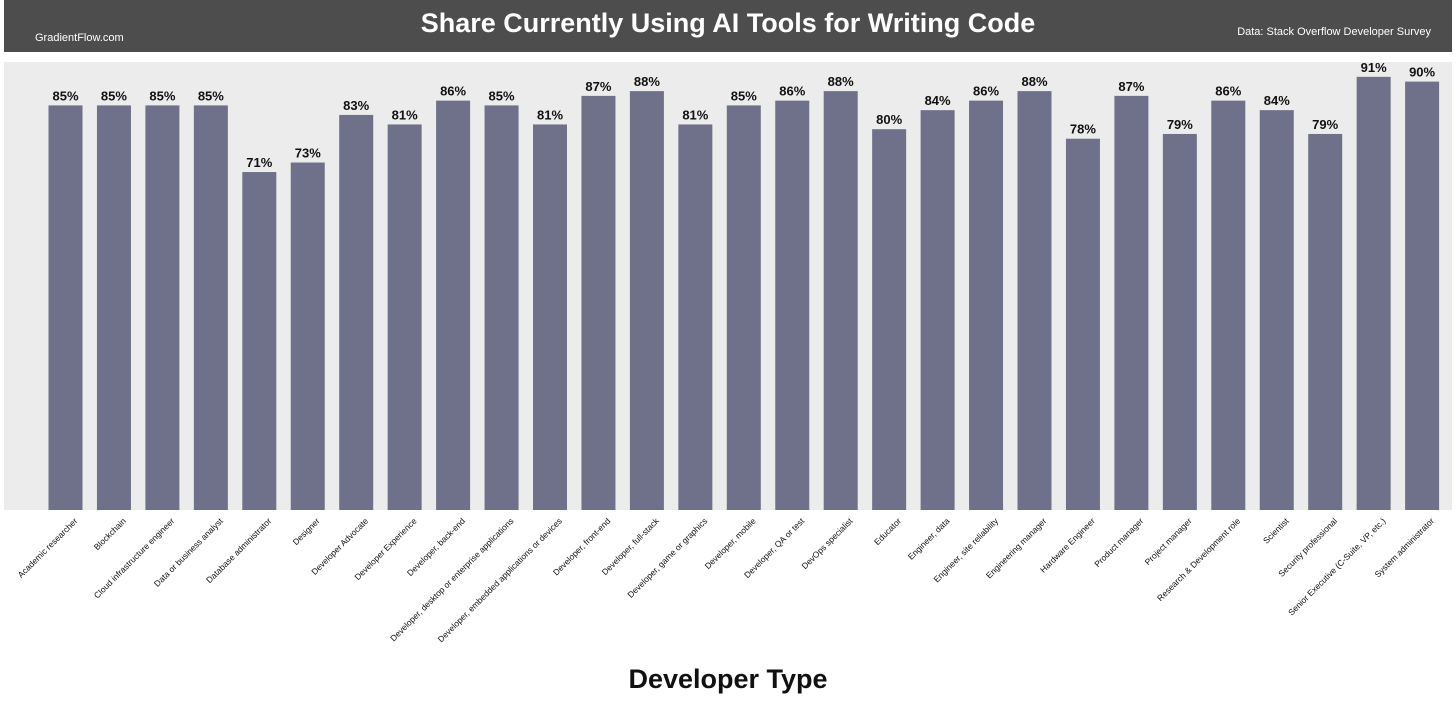 Image resolution: width=1456 pixels, height=701 pixels. Describe the element at coordinates (1198, 559) in the screenshot. I see `tick-label-research-development-role: Research & Development role` at that location.